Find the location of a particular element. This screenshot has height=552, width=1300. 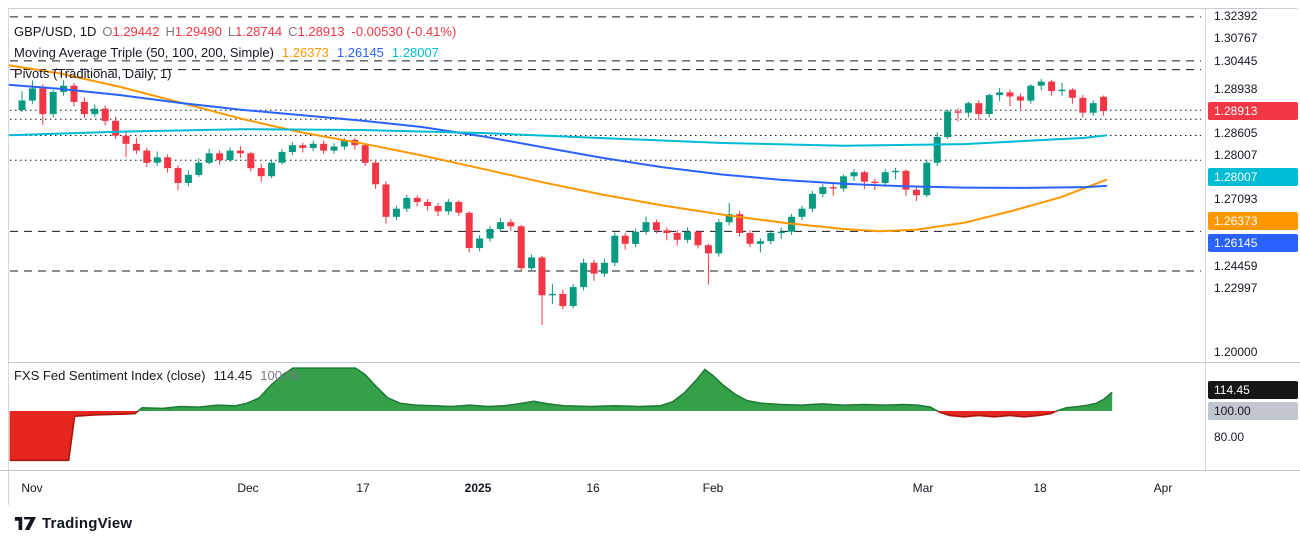

ma-value: 1.26373 is located at coordinates (305, 52).